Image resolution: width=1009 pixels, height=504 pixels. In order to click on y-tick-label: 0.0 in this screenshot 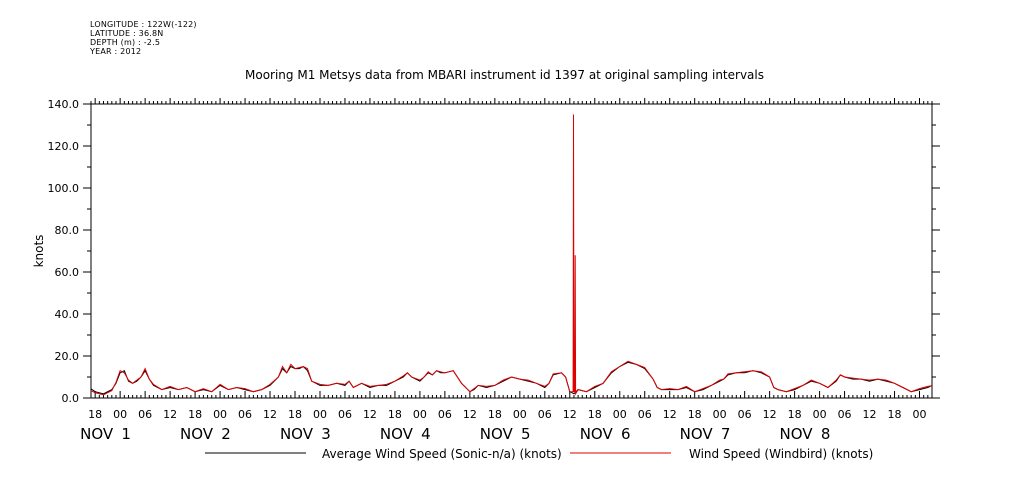, I will do `click(71, 398)`.